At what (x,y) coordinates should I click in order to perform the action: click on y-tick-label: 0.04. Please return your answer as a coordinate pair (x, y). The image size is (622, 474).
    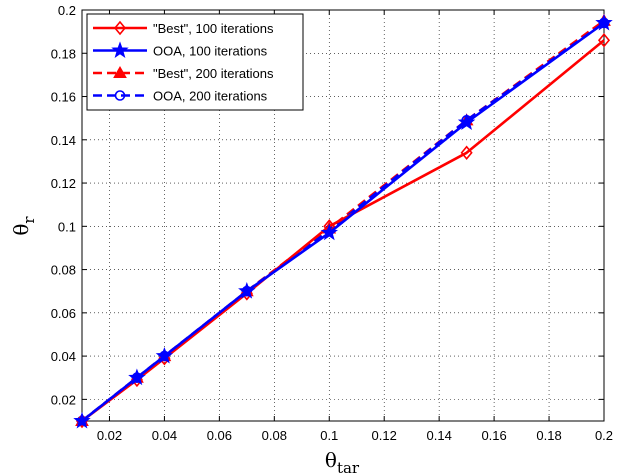
    Looking at the image, I should click on (63, 356).